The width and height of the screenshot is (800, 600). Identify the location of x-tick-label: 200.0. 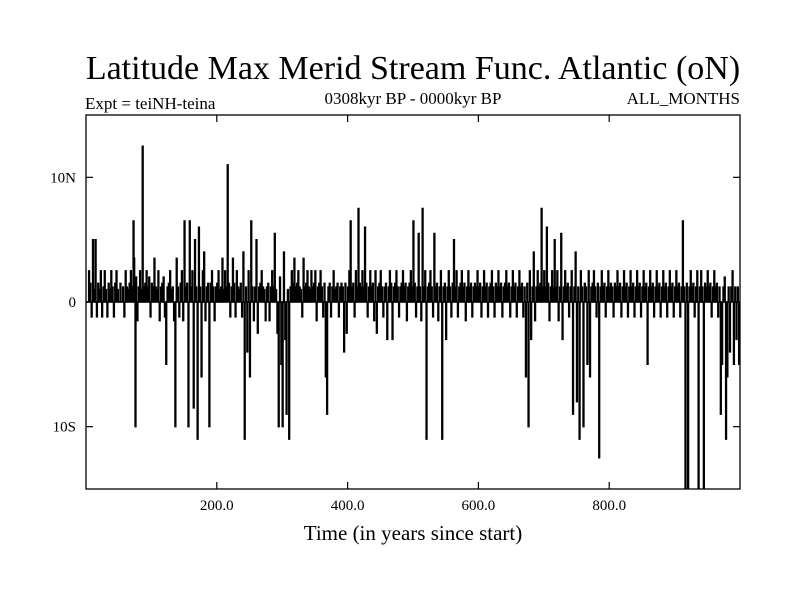
(217, 506).